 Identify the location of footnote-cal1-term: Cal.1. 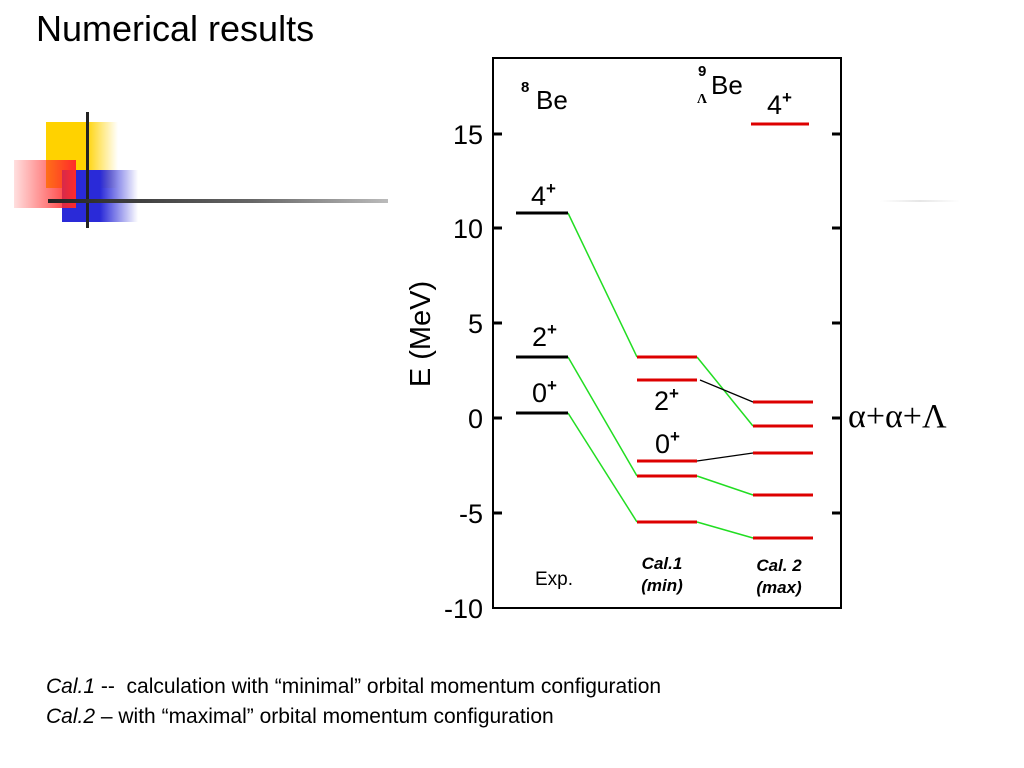
(71, 686).